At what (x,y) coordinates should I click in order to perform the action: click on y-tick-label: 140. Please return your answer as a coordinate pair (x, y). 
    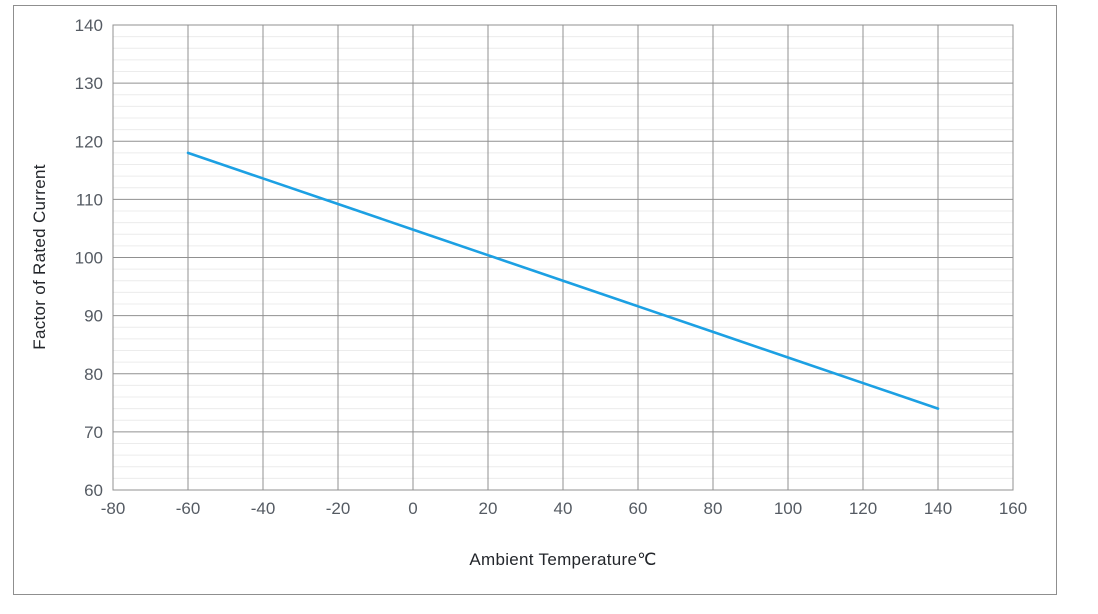
    Looking at the image, I should click on (89, 25).